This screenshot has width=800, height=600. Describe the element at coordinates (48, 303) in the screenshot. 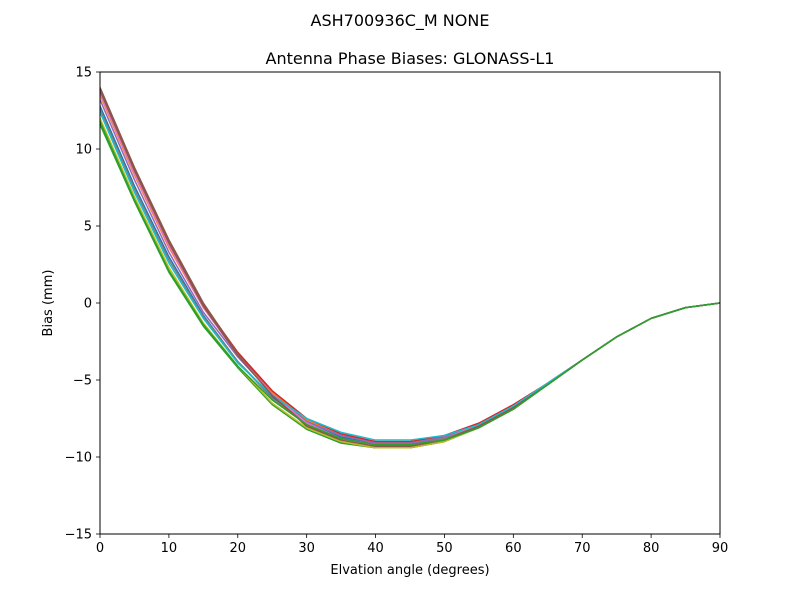

I see `y-axis-label: Bias (mm)` at that location.